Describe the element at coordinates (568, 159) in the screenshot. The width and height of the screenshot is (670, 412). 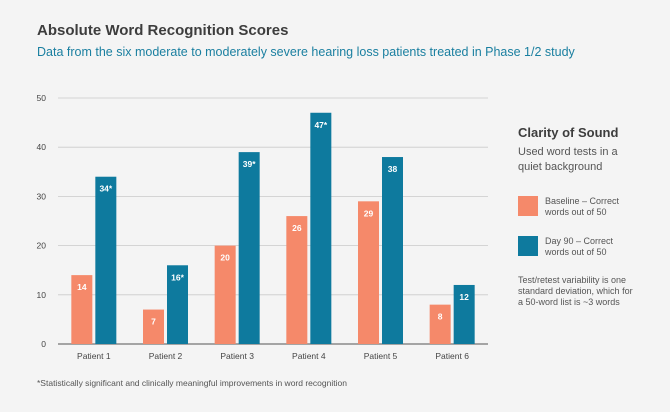
I see `side-panel-description: Used word tests in a quiet background` at that location.